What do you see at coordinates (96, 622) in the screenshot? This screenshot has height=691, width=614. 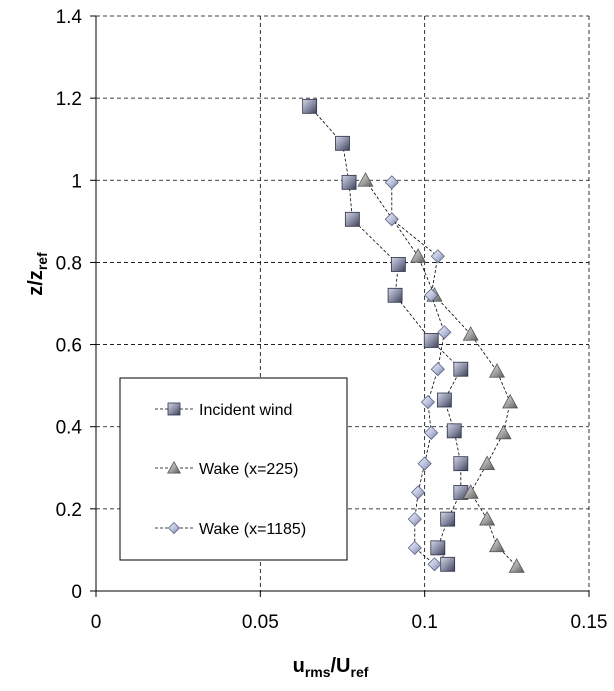 I see `x-tick-label: 0` at bounding box center [96, 622].